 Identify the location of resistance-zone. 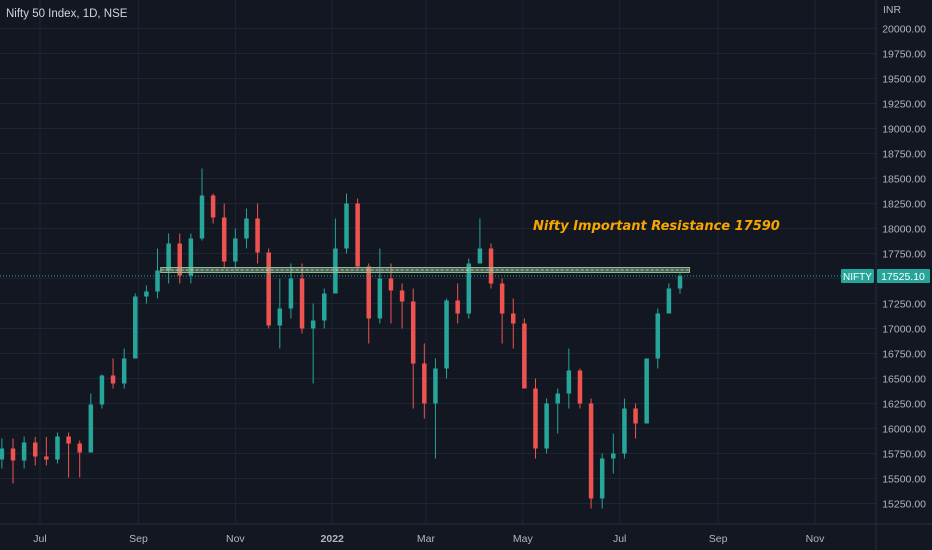
(425, 270).